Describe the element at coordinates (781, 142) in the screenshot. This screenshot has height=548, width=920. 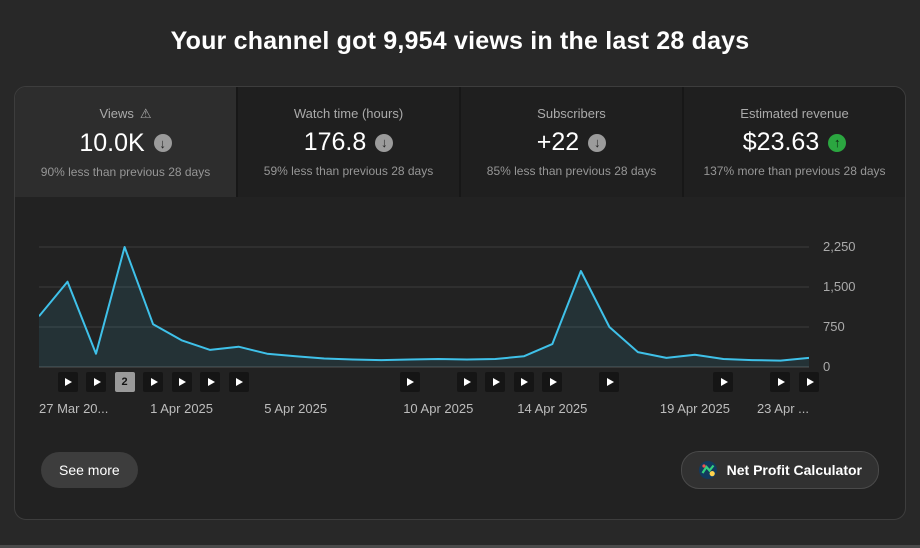
I see `metric-value: $23.63` at that location.